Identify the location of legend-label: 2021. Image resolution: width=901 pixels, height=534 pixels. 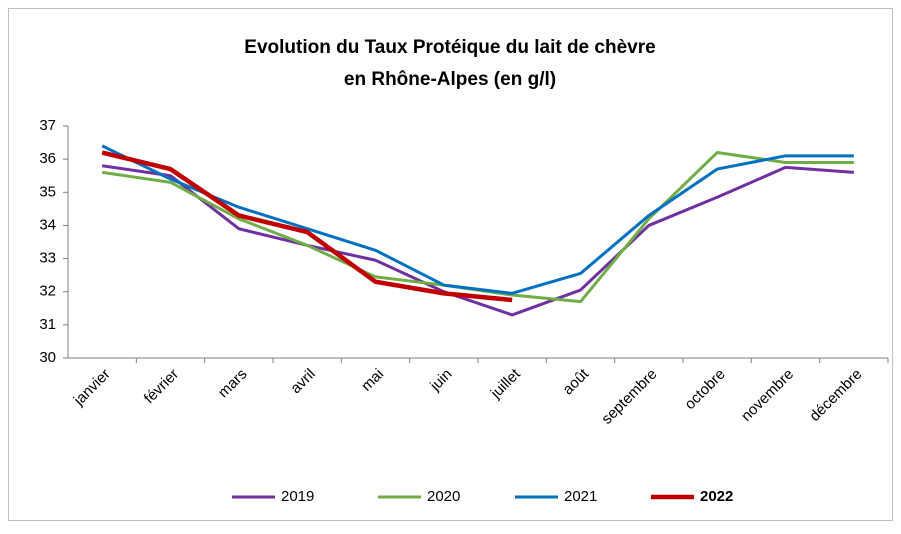
(580, 496).